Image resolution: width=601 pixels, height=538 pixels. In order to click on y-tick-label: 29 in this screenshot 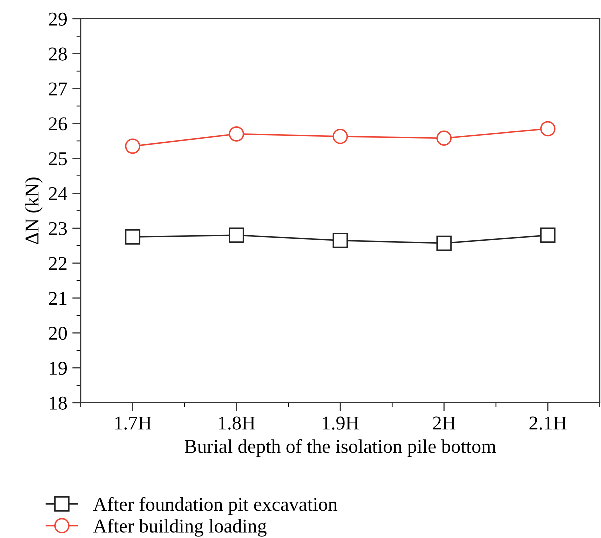, I will do `click(58, 19)`.